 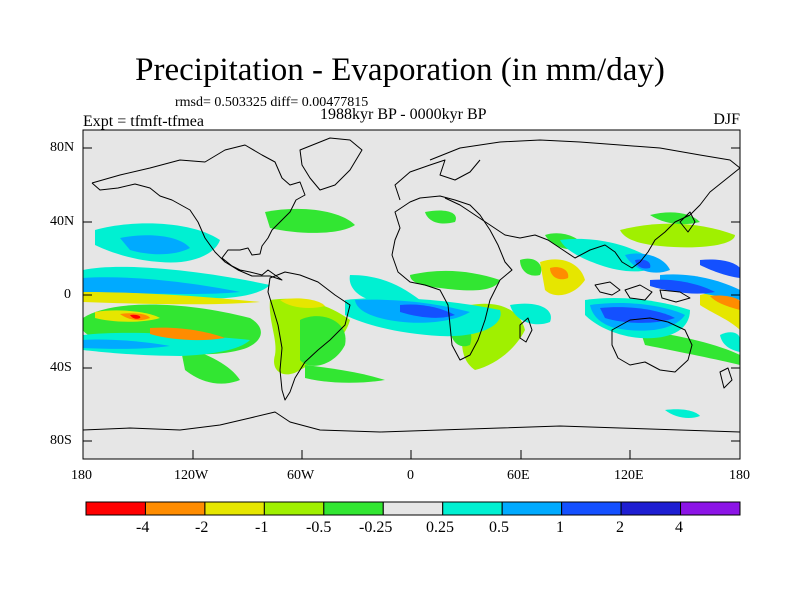 What do you see at coordinates (62, 147) in the screenshot?
I see `lat-label-80n: 80N` at bounding box center [62, 147].